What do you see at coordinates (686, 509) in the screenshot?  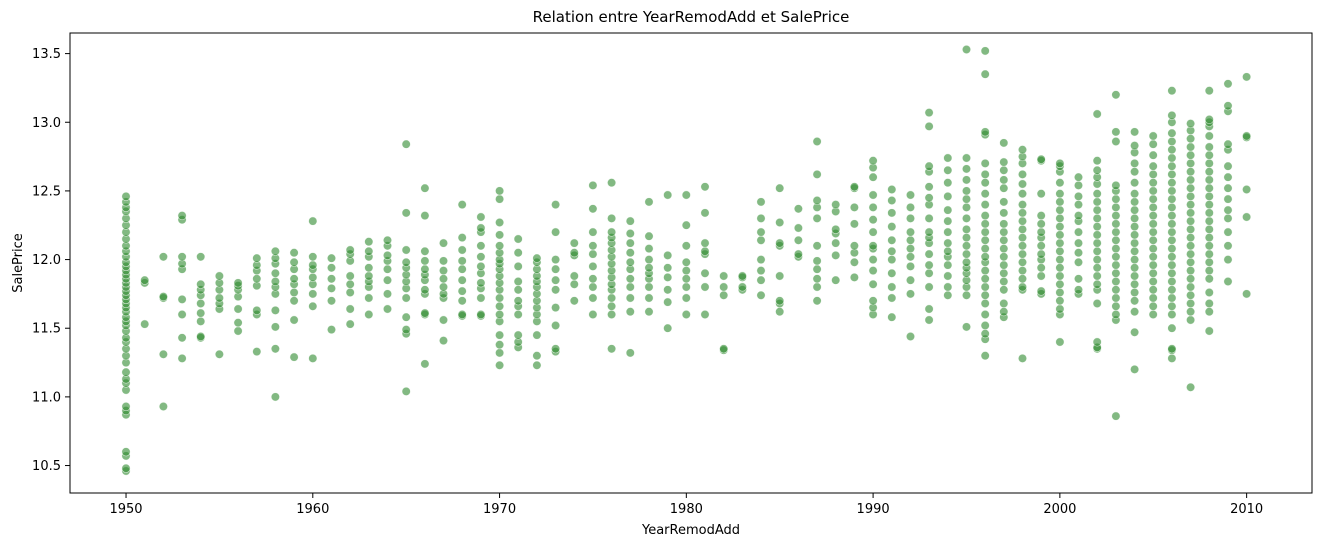 I see `x-tick-label: 1980` at bounding box center [686, 509].